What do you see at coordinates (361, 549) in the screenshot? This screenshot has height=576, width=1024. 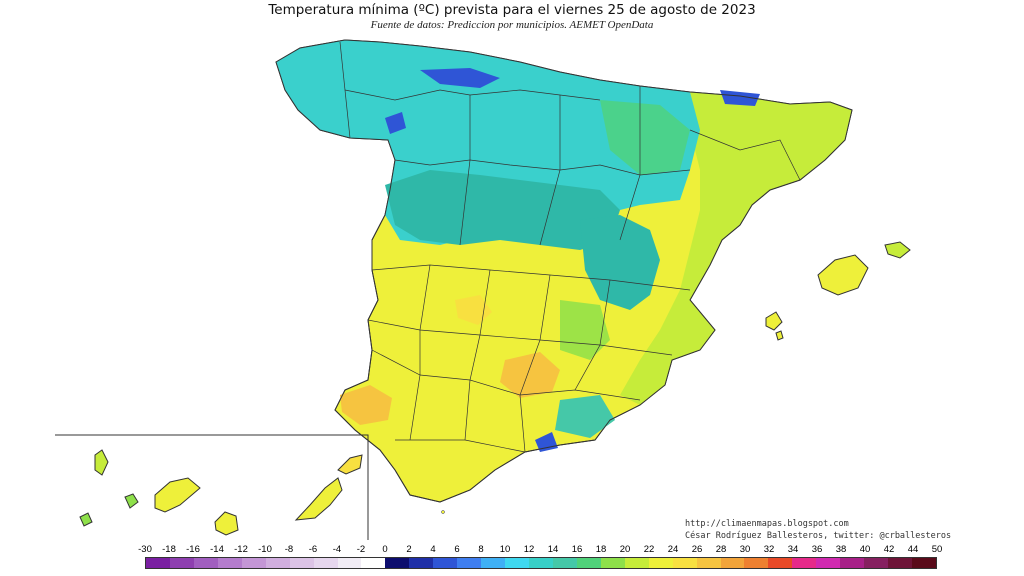 I see `legend-tick-label: -2` at bounding box center [361, 549].